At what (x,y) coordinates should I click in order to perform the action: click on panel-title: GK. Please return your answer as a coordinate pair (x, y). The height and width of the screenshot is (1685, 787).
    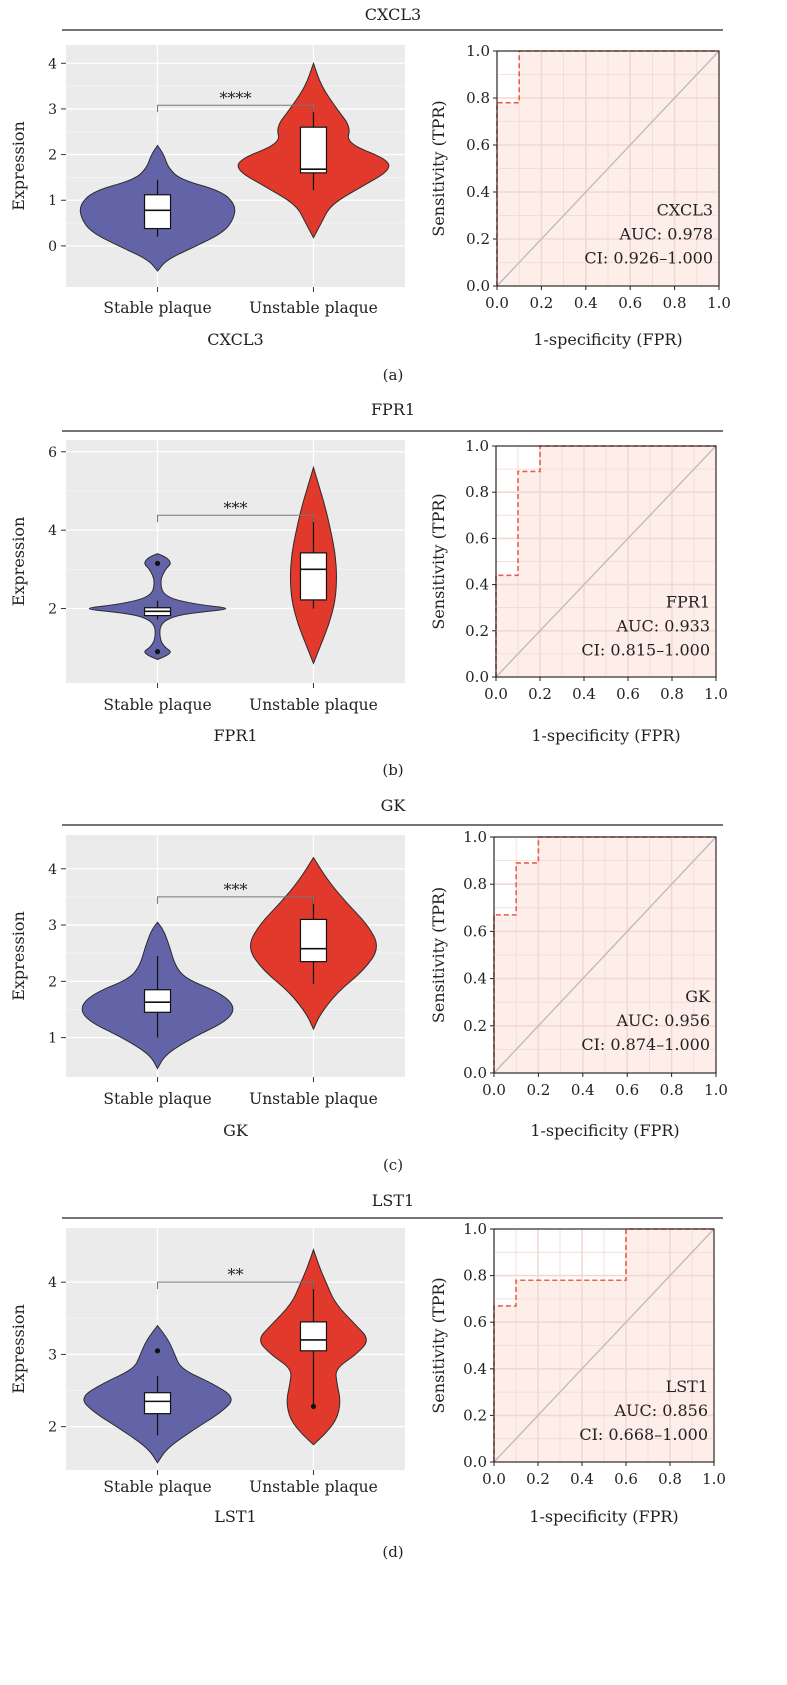
    Looking at the image, I should click on (394, 805).